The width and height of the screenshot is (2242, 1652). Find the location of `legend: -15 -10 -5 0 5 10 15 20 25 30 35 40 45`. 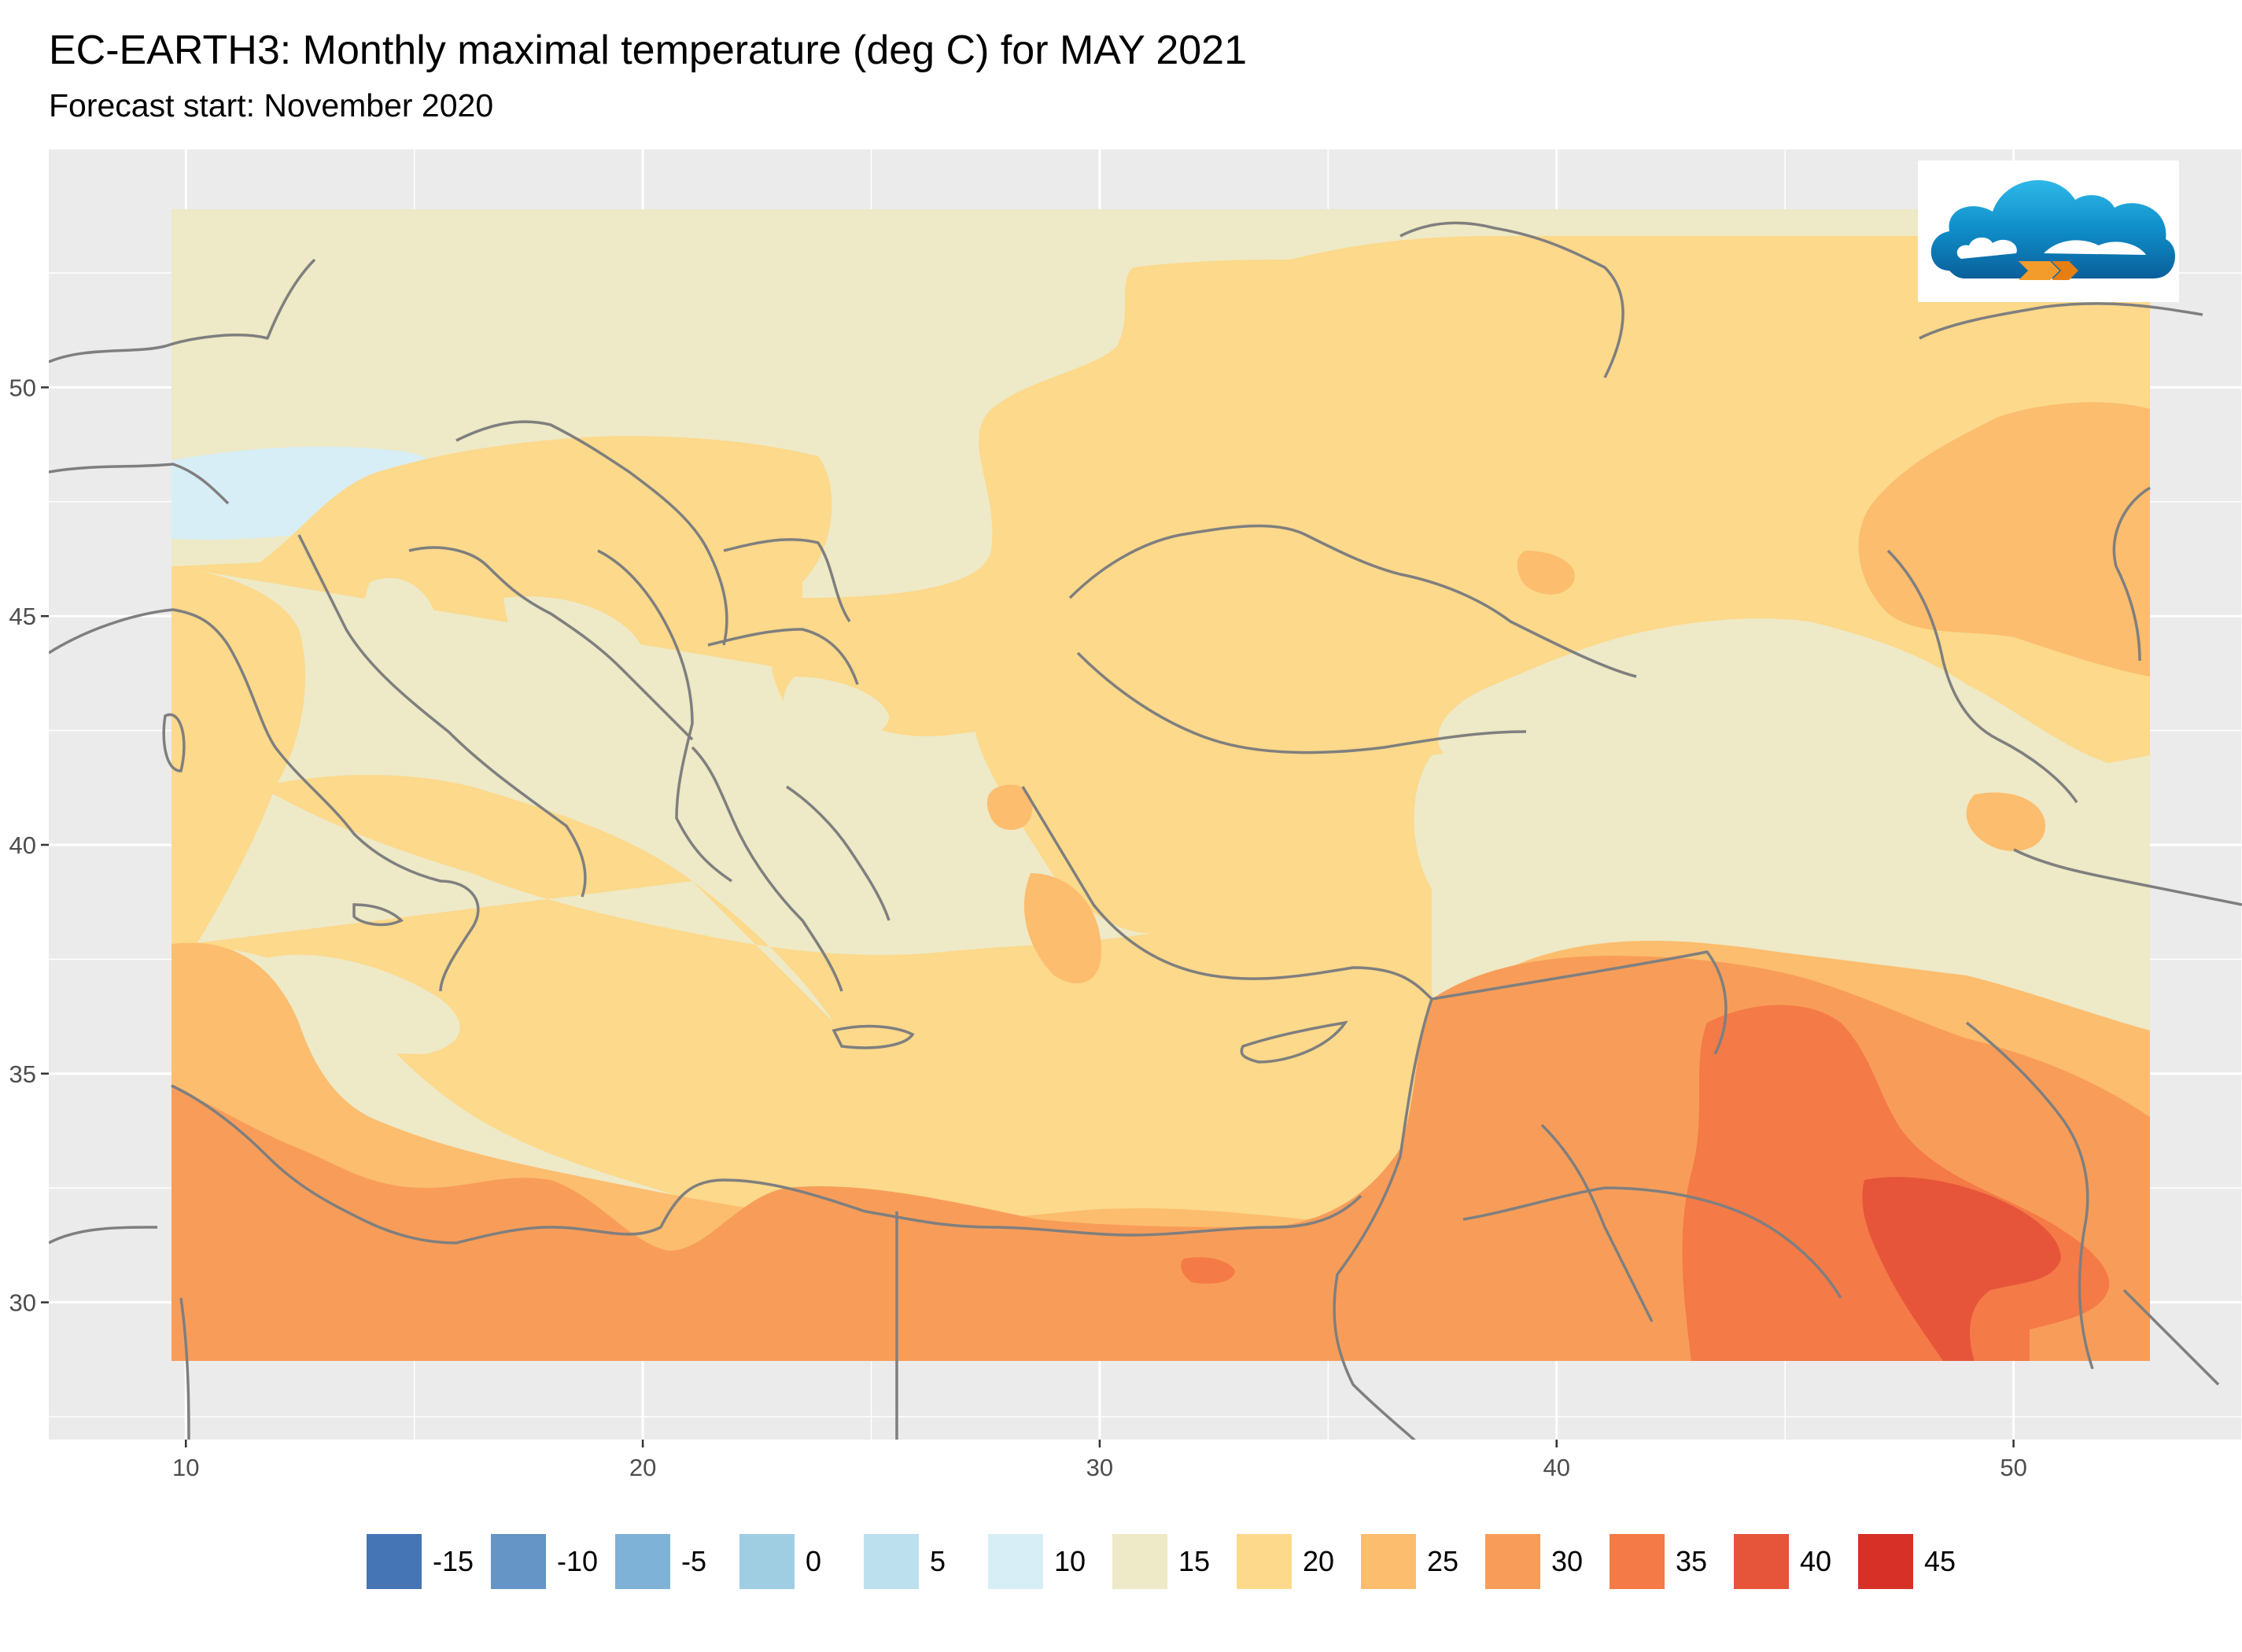

legend: -15 -10 -5 0 5 10 15 20 25 30 35 40 45 is located at coordinates (1121, 1565).